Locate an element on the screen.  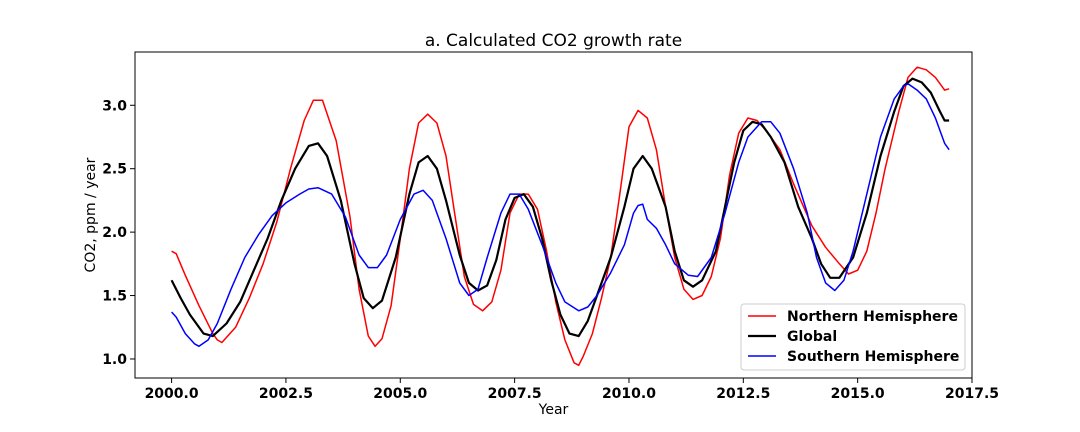
y-axis: 1.0 1.5 2.0 2.5 3.0 is located at coordinates (118, 233).